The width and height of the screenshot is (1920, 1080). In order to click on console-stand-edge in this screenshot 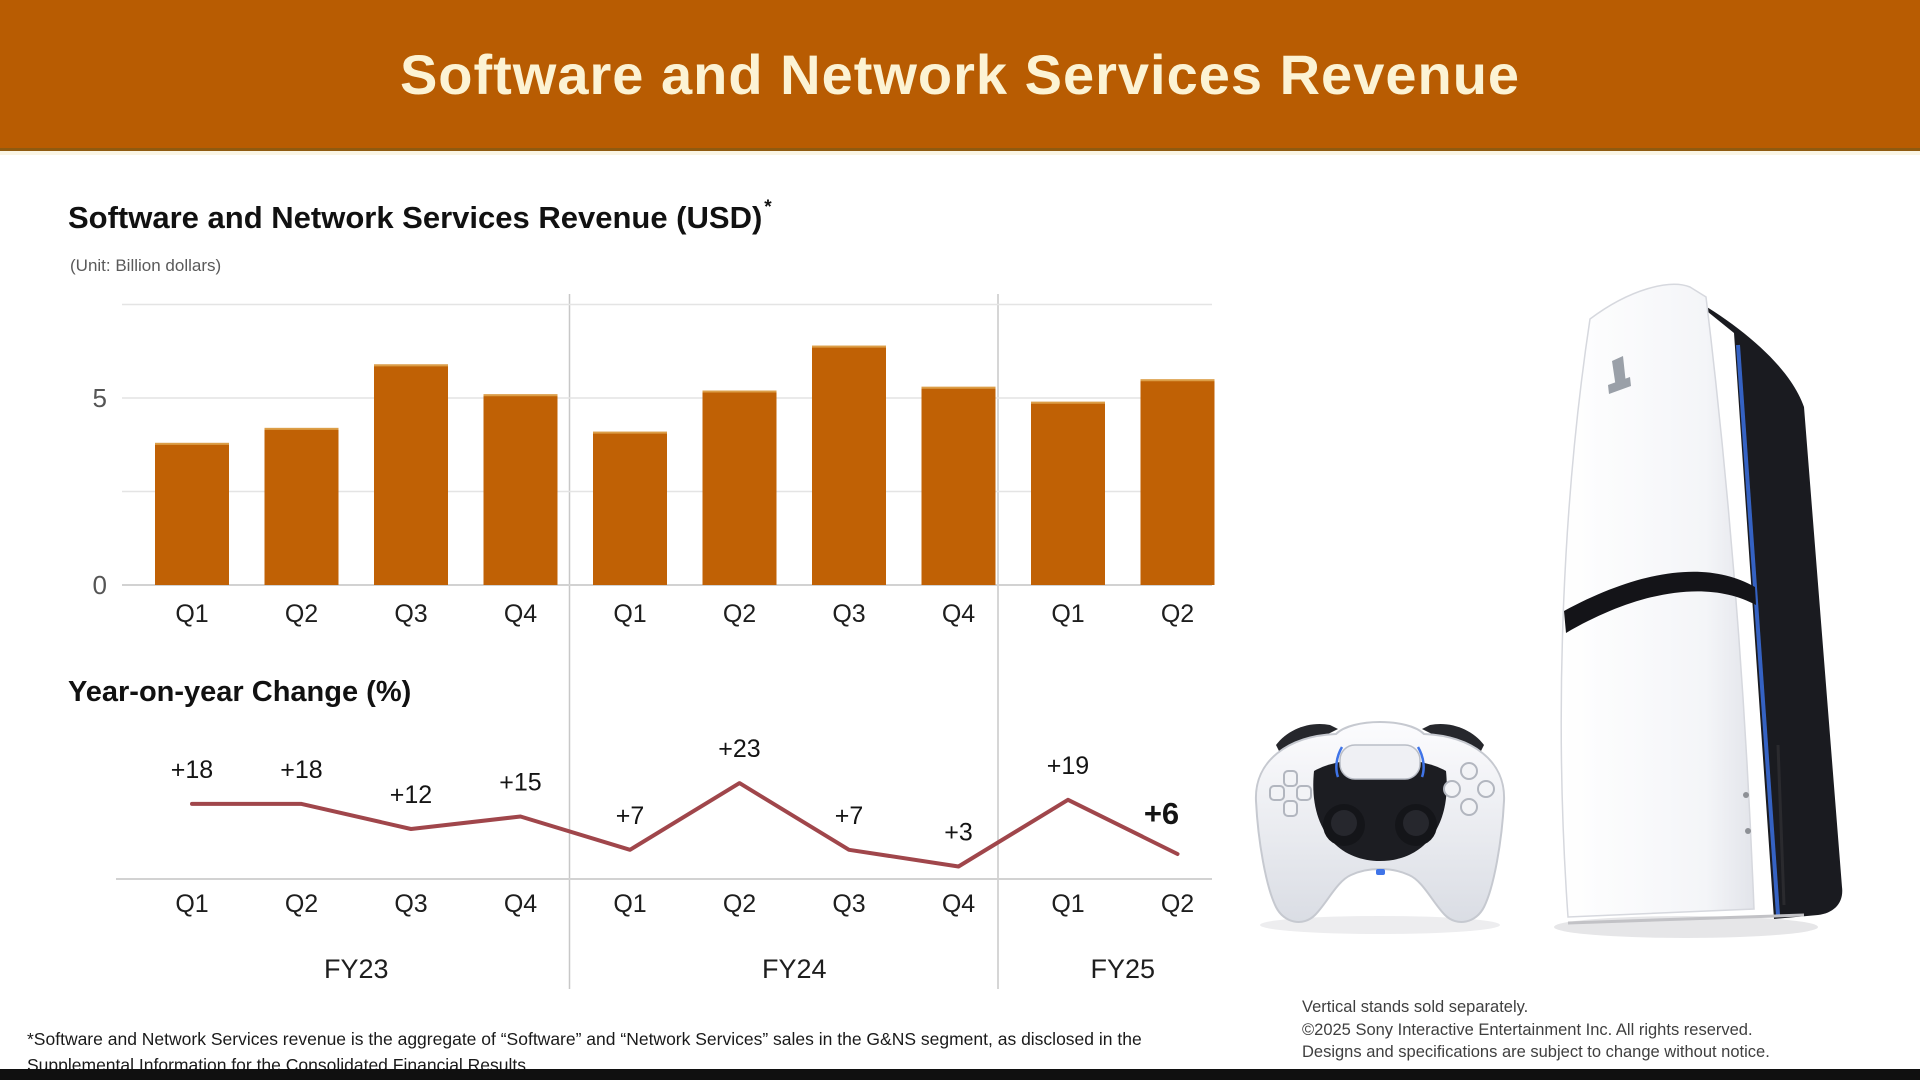, I will do `click(1686, 919)`.